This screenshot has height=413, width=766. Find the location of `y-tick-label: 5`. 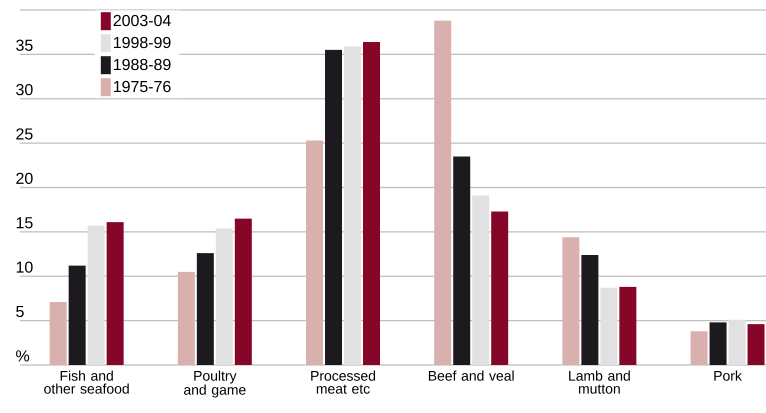

y-tick-label: 5 is located at coordinates (20, 312).